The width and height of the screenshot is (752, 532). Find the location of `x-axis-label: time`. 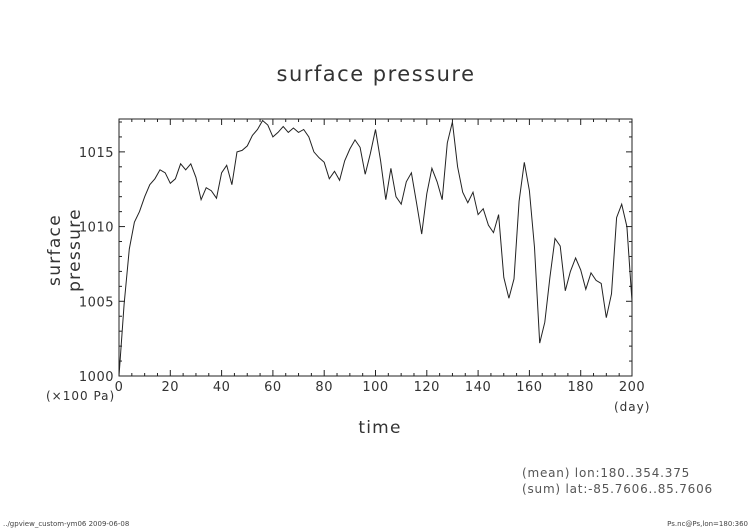

x-axis-label: time is located at coordinates (380, 428).